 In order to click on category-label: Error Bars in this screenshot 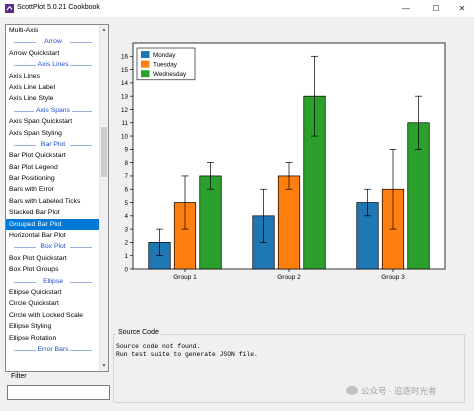, I will do `click(53, 349)`.